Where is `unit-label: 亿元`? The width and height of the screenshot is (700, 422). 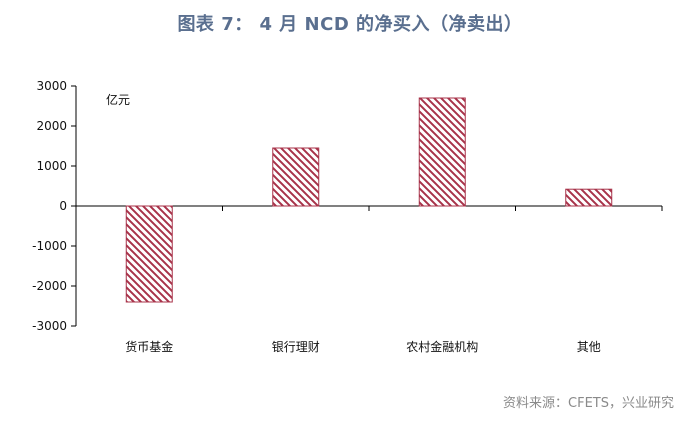 unit-label: 亿元 is located at coordinates (118, 99).